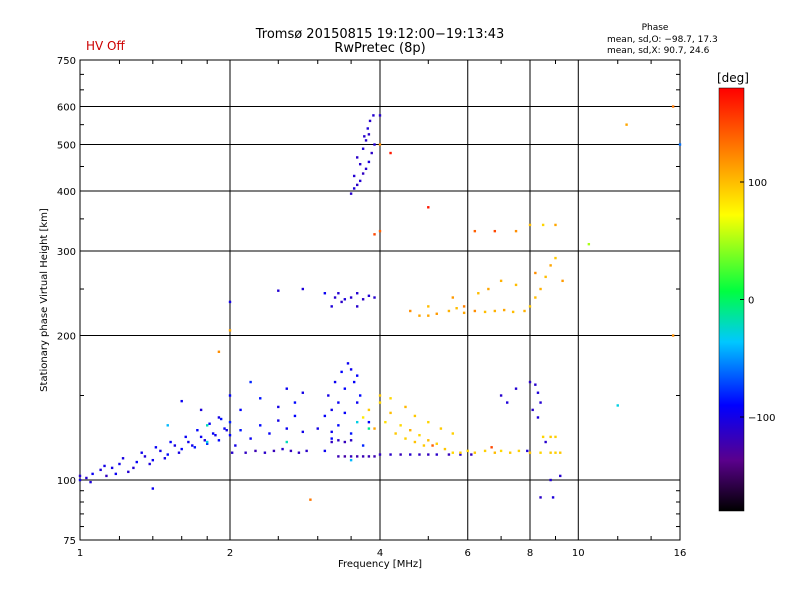 The width and height of the screenshot is (800, 600). Describe the element at coordinates (468, 553) in the screenshot. I see `x-tick-label: 6` at that location.